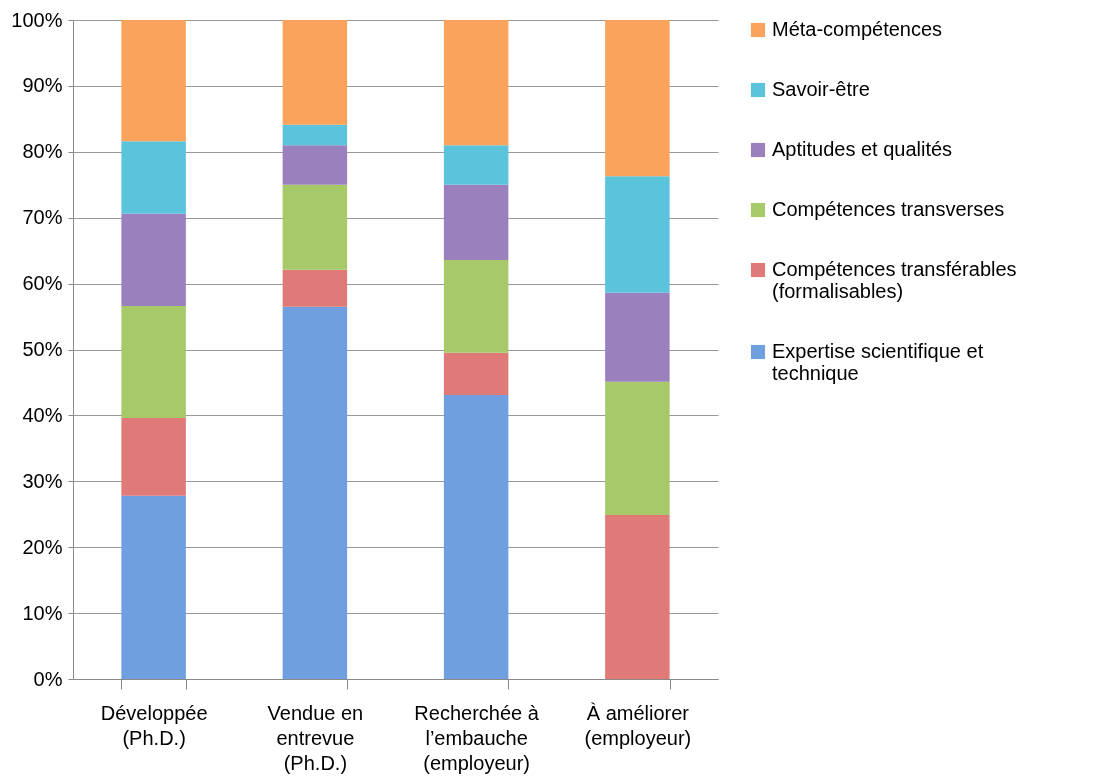 This screenshot has width=1098, height=782. I want to click on legend-label: Compétences transverses, so click(888, 209).